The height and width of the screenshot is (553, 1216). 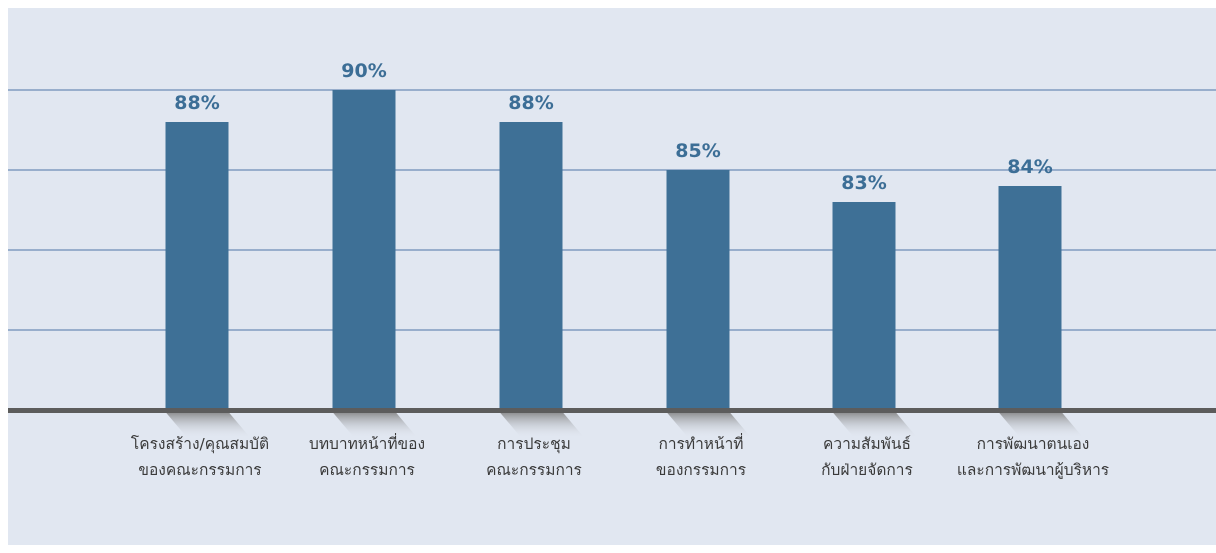 I want to click on value-label: 83%, so click(x=863, y=183).